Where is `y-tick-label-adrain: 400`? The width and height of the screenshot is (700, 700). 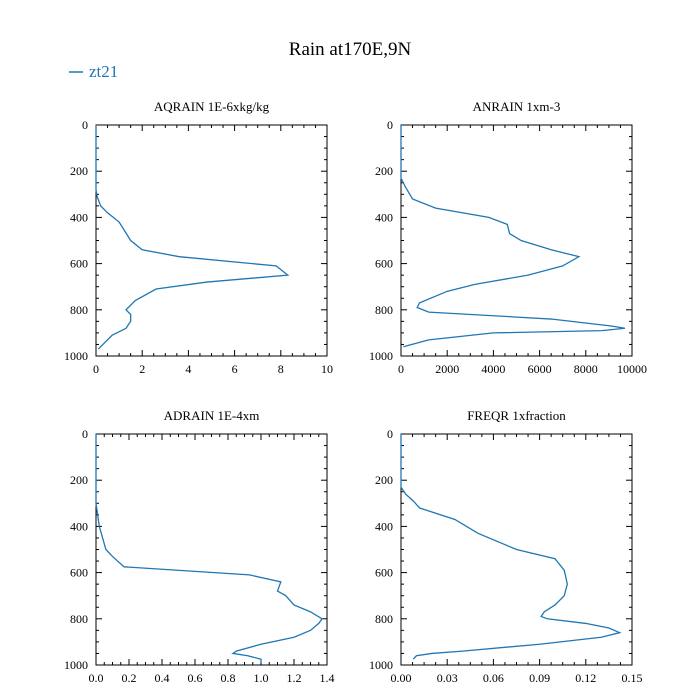 y-tick-label-adrain: 400 is located at coordinates (79, 526).